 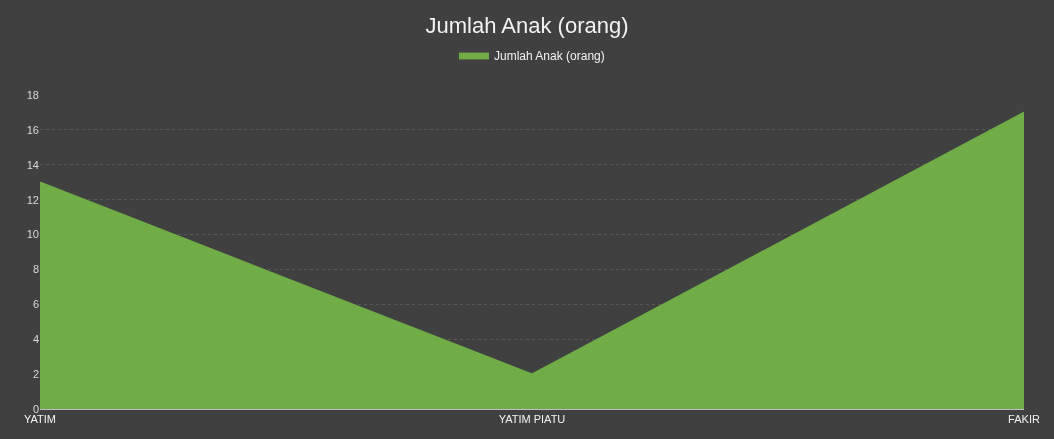 I want to click on legend-label: Jumlah Anak (orang), so click(x=549, y=56).